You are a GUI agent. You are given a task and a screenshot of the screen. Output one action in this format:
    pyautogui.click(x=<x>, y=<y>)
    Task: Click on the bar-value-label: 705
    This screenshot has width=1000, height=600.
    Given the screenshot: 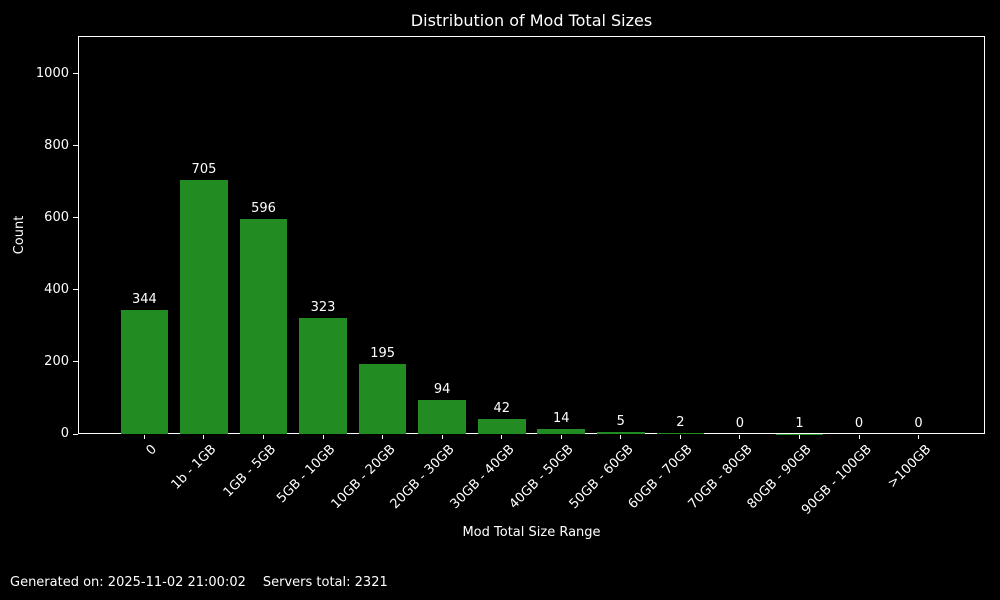 What is the action you would take?
    pyautogui.click(x=204, y=170)
    